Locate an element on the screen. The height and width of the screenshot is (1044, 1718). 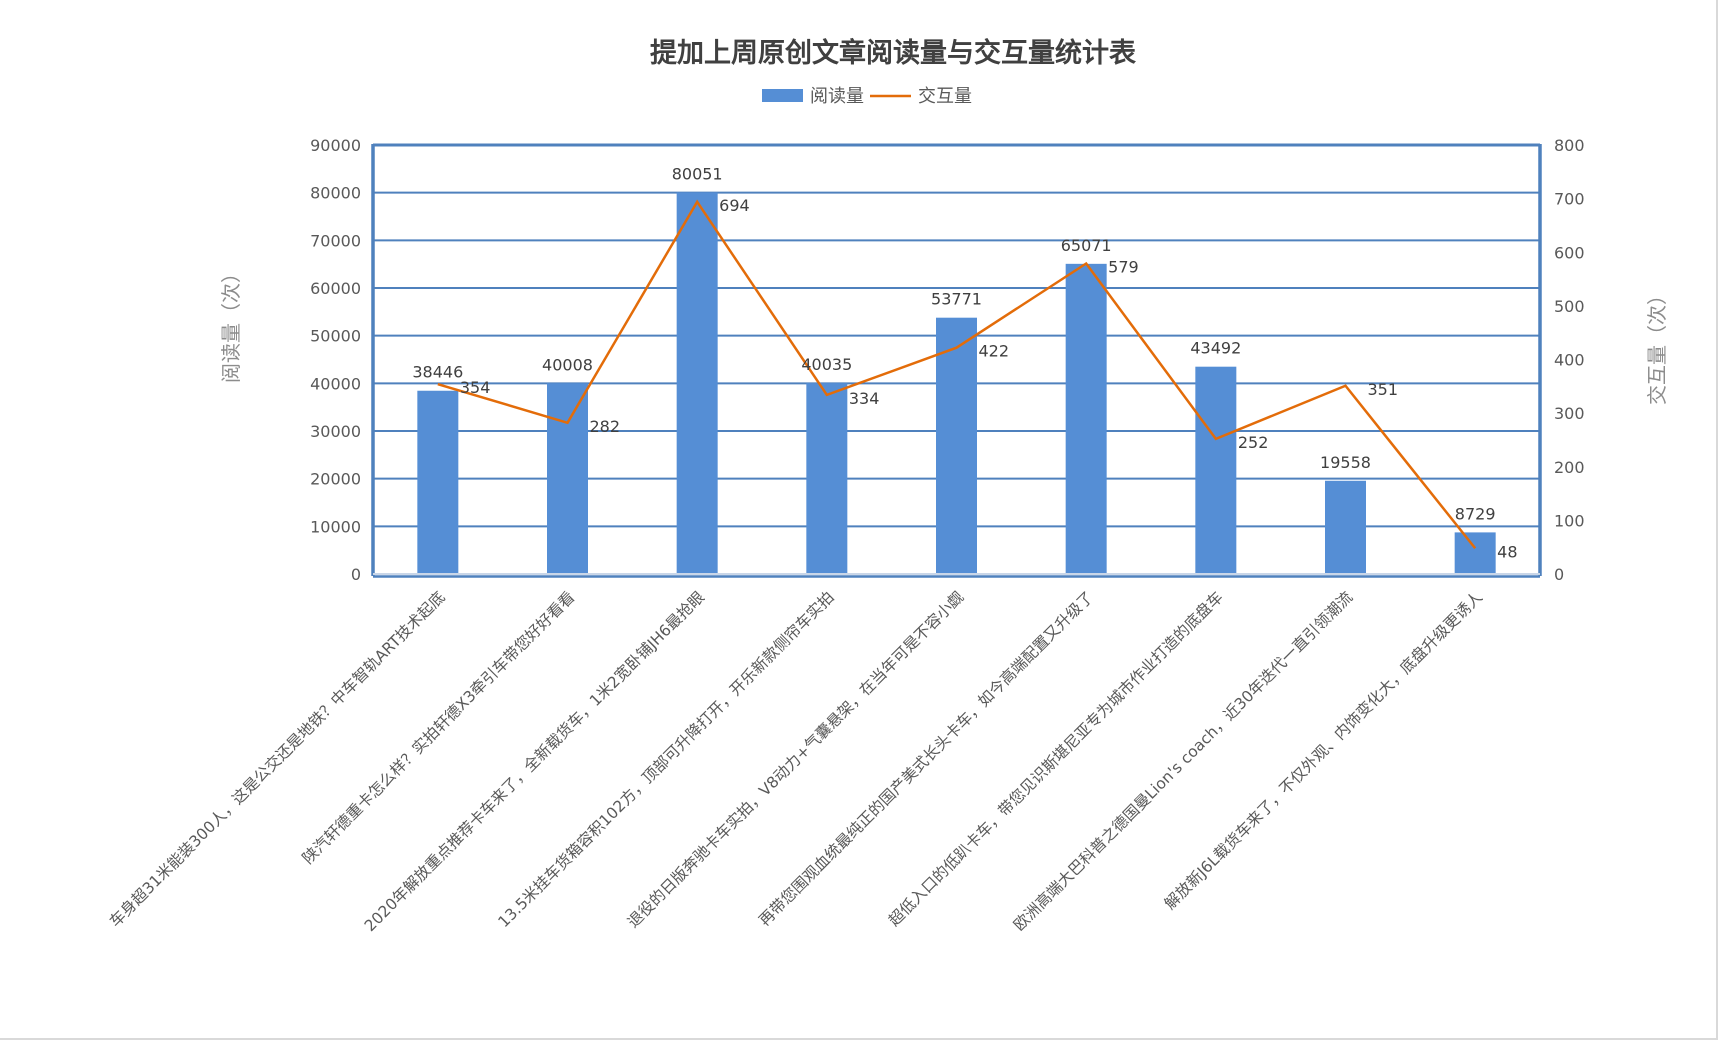
left-tick-label: 10000 is located at coordinates (335, 526).